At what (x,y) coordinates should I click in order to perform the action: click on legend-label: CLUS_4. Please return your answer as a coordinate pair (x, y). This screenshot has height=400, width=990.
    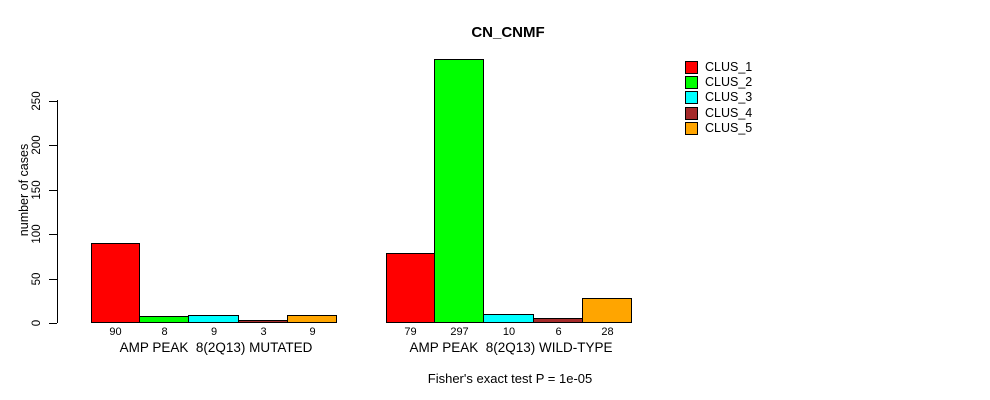
    Looking at the image, I should click on (729, 112).